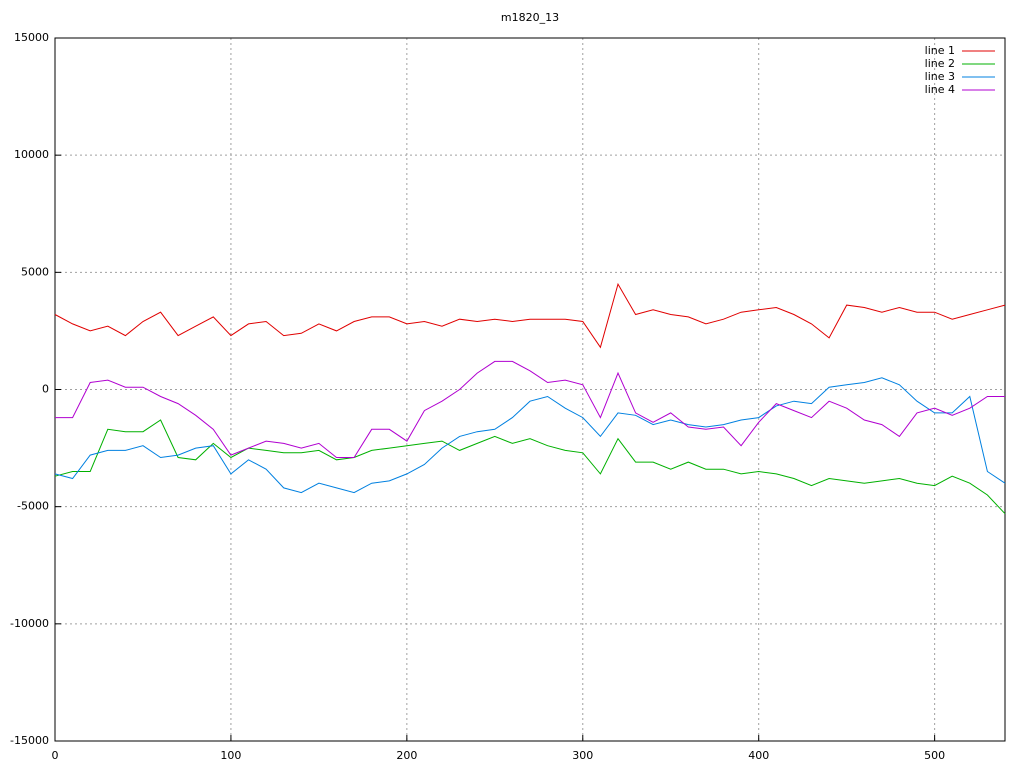 This screenshot has height=768, width=1024. What do you see at coordinates (230, 755) in the screenshot?
I see `x-tick-label: 100` at bounding box center [230, 755].